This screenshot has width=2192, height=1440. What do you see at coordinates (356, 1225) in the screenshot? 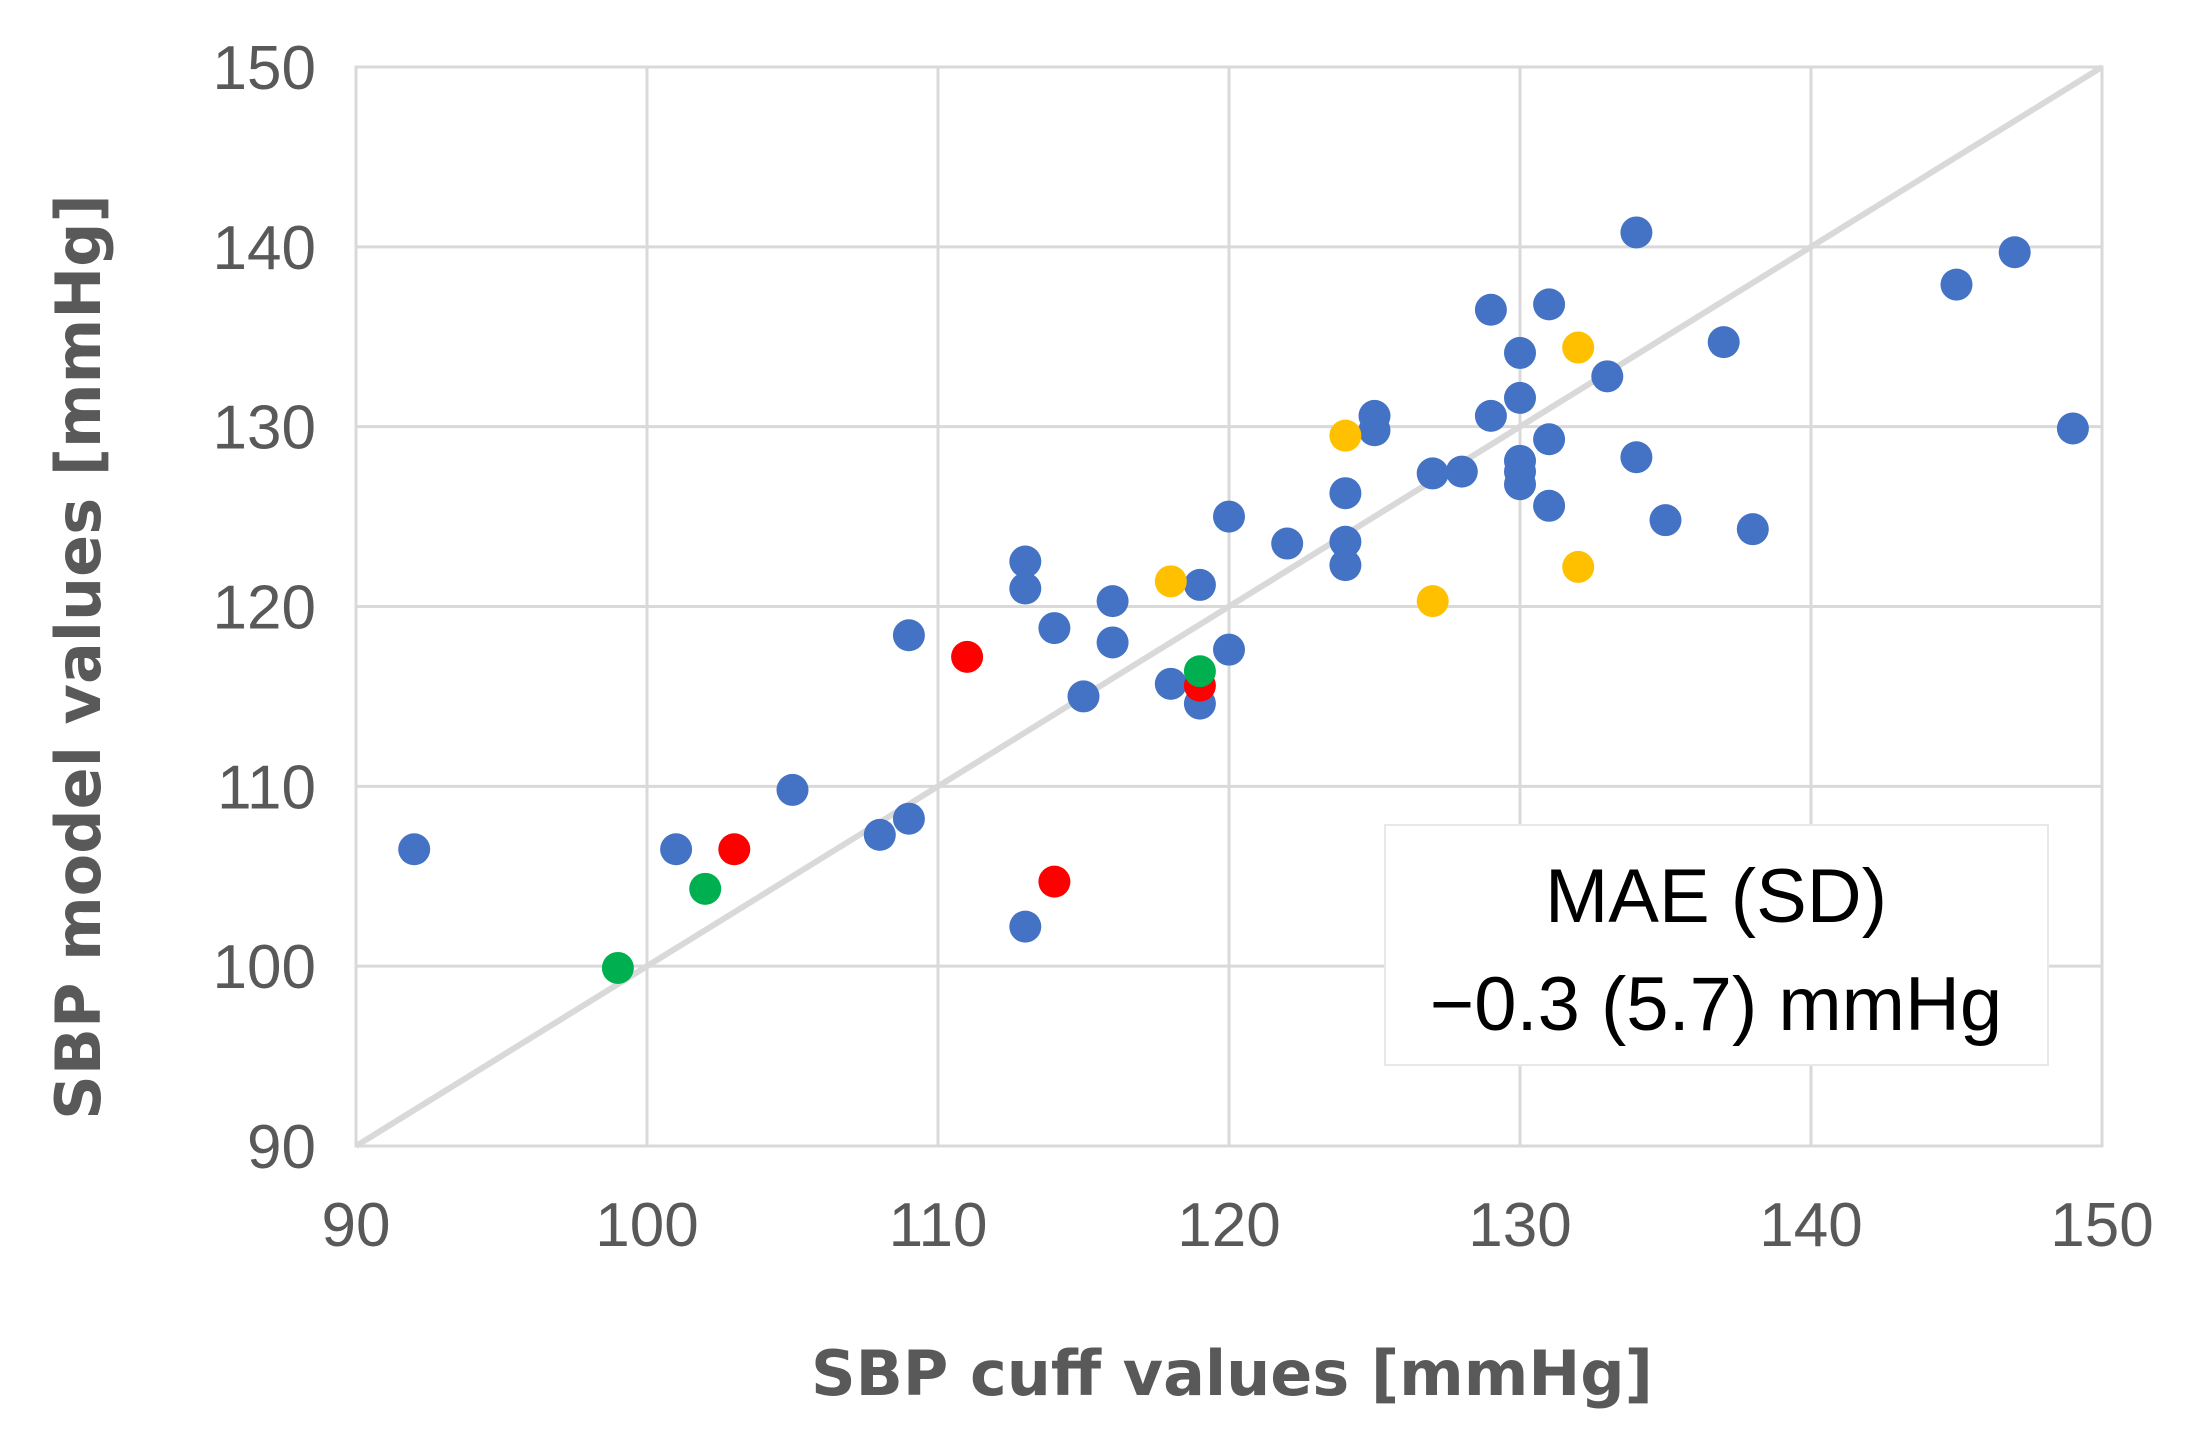
I see `x-tick-label: 90` at bounding box center [356, 1225].